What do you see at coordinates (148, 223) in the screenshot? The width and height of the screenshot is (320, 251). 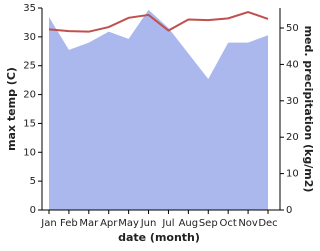 I see `x-tick-label: Jun` at bounding box center [148, 223].